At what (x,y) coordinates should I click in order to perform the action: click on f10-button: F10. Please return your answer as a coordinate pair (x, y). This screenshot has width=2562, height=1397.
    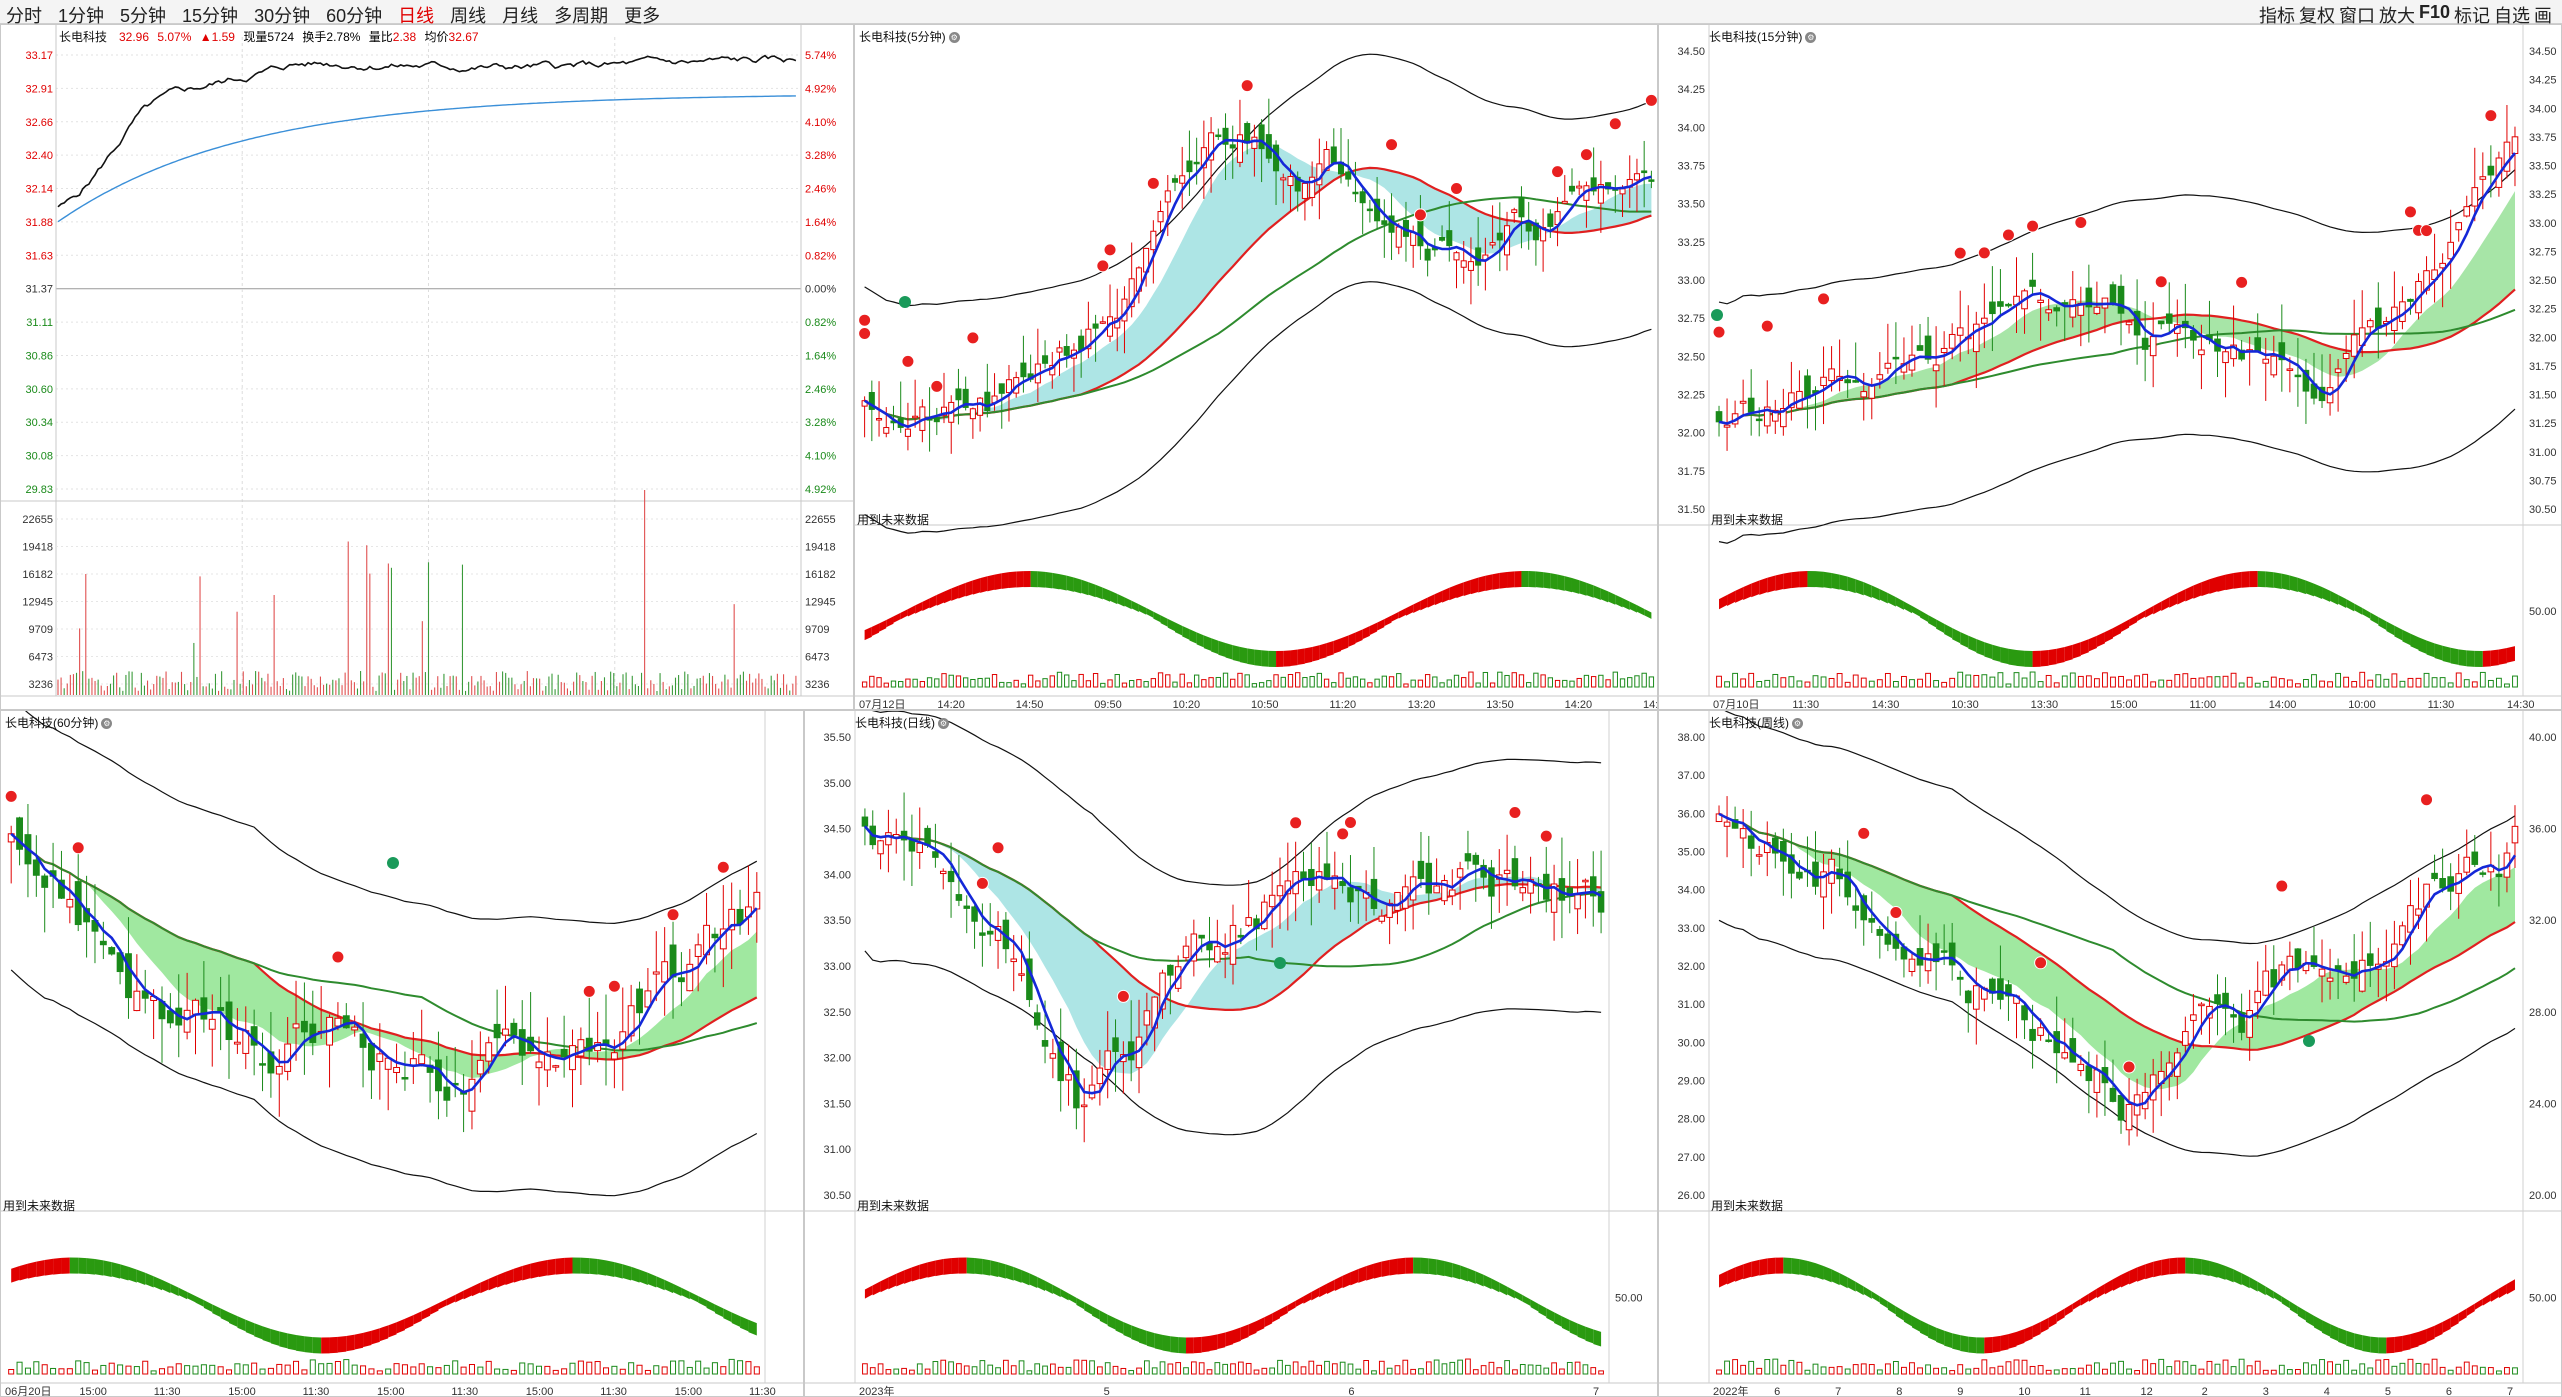
    Looking at the image, I should click on (2434, 12).